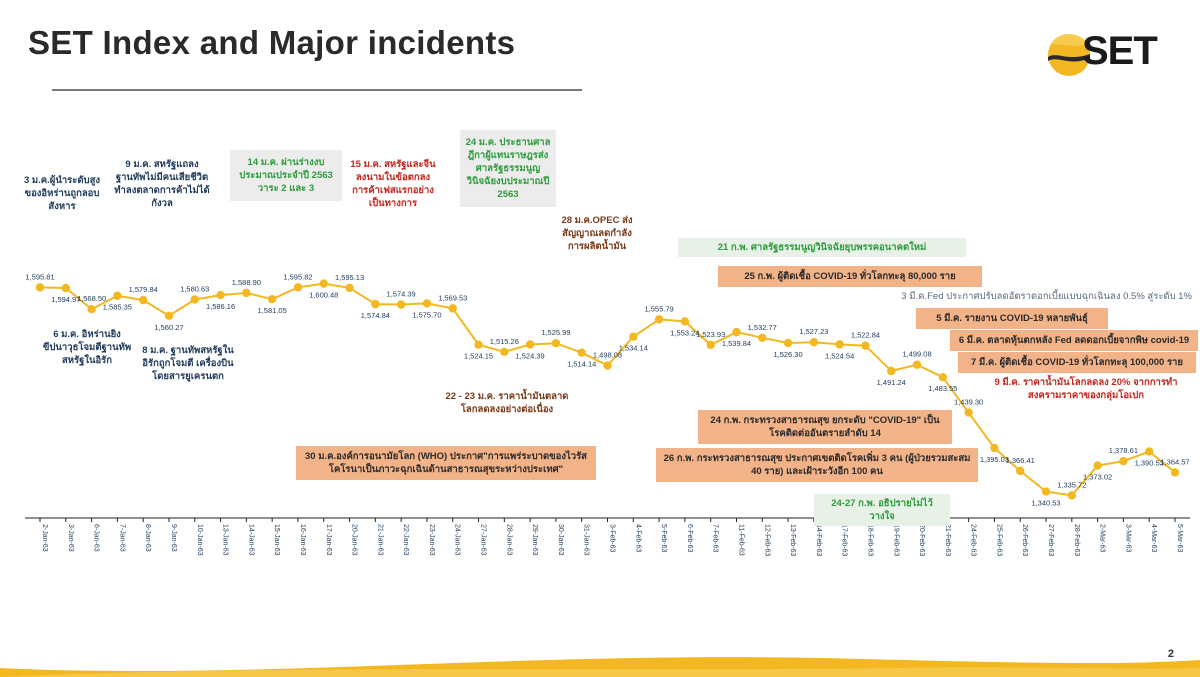 The image size is (1200, 677). Describe the element at coordinates (70, 538) in the screenshot. I see `x-tick-label: 3-Jan-63` at that location.